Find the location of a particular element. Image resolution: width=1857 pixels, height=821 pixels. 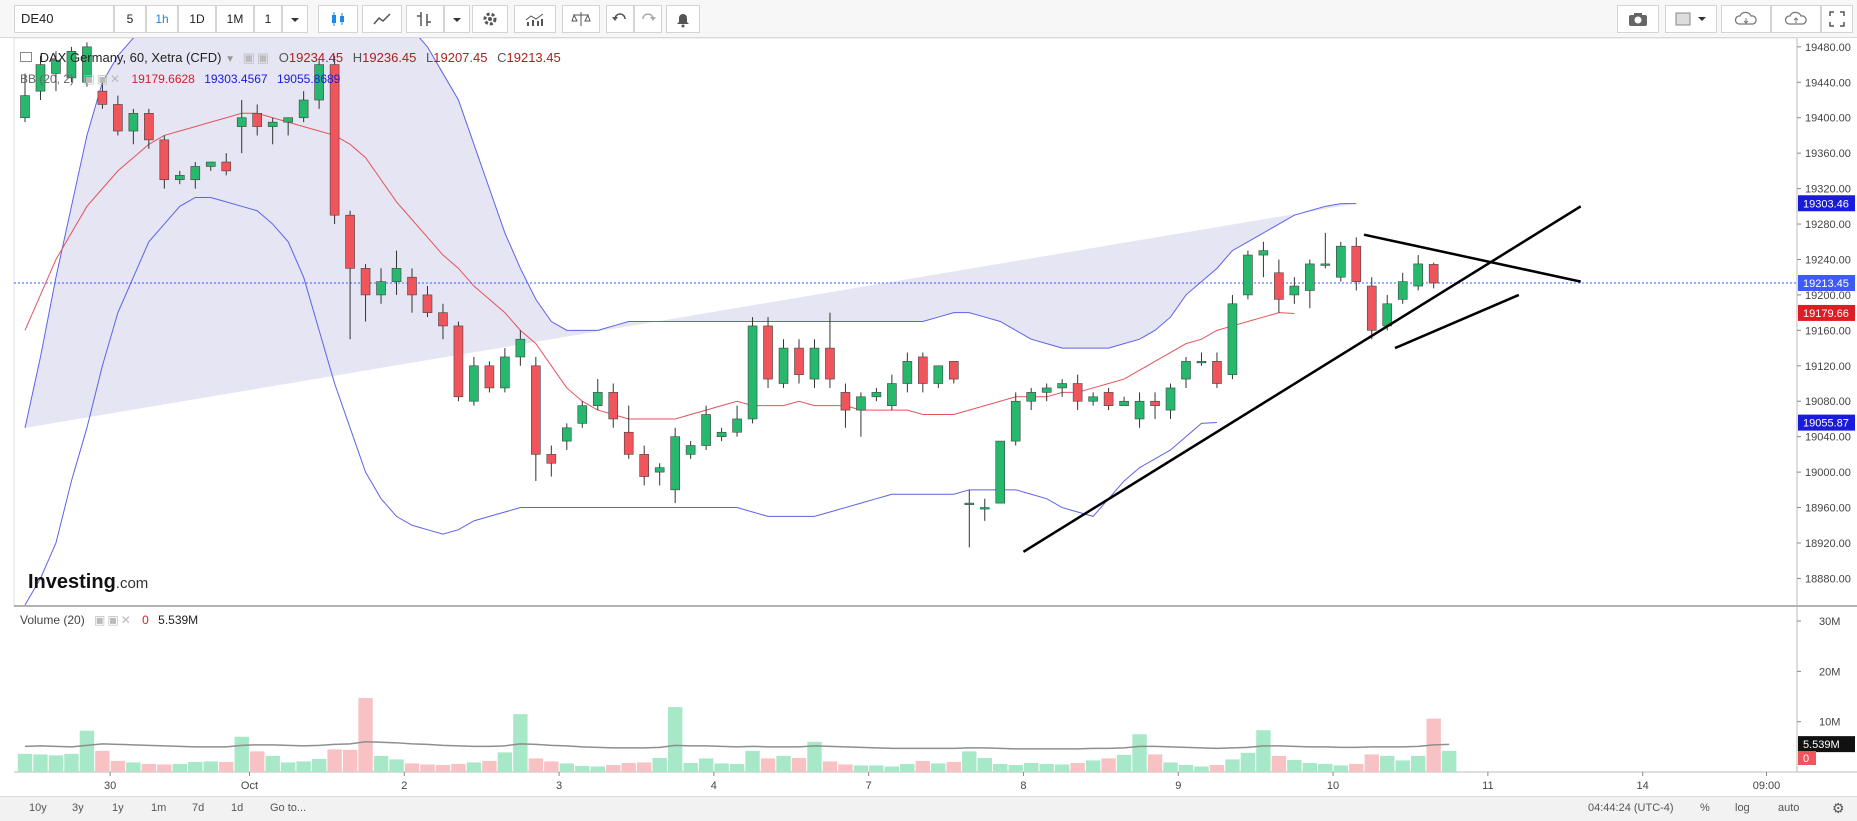

interval-5: 5 is located at coordinates (130, 19).